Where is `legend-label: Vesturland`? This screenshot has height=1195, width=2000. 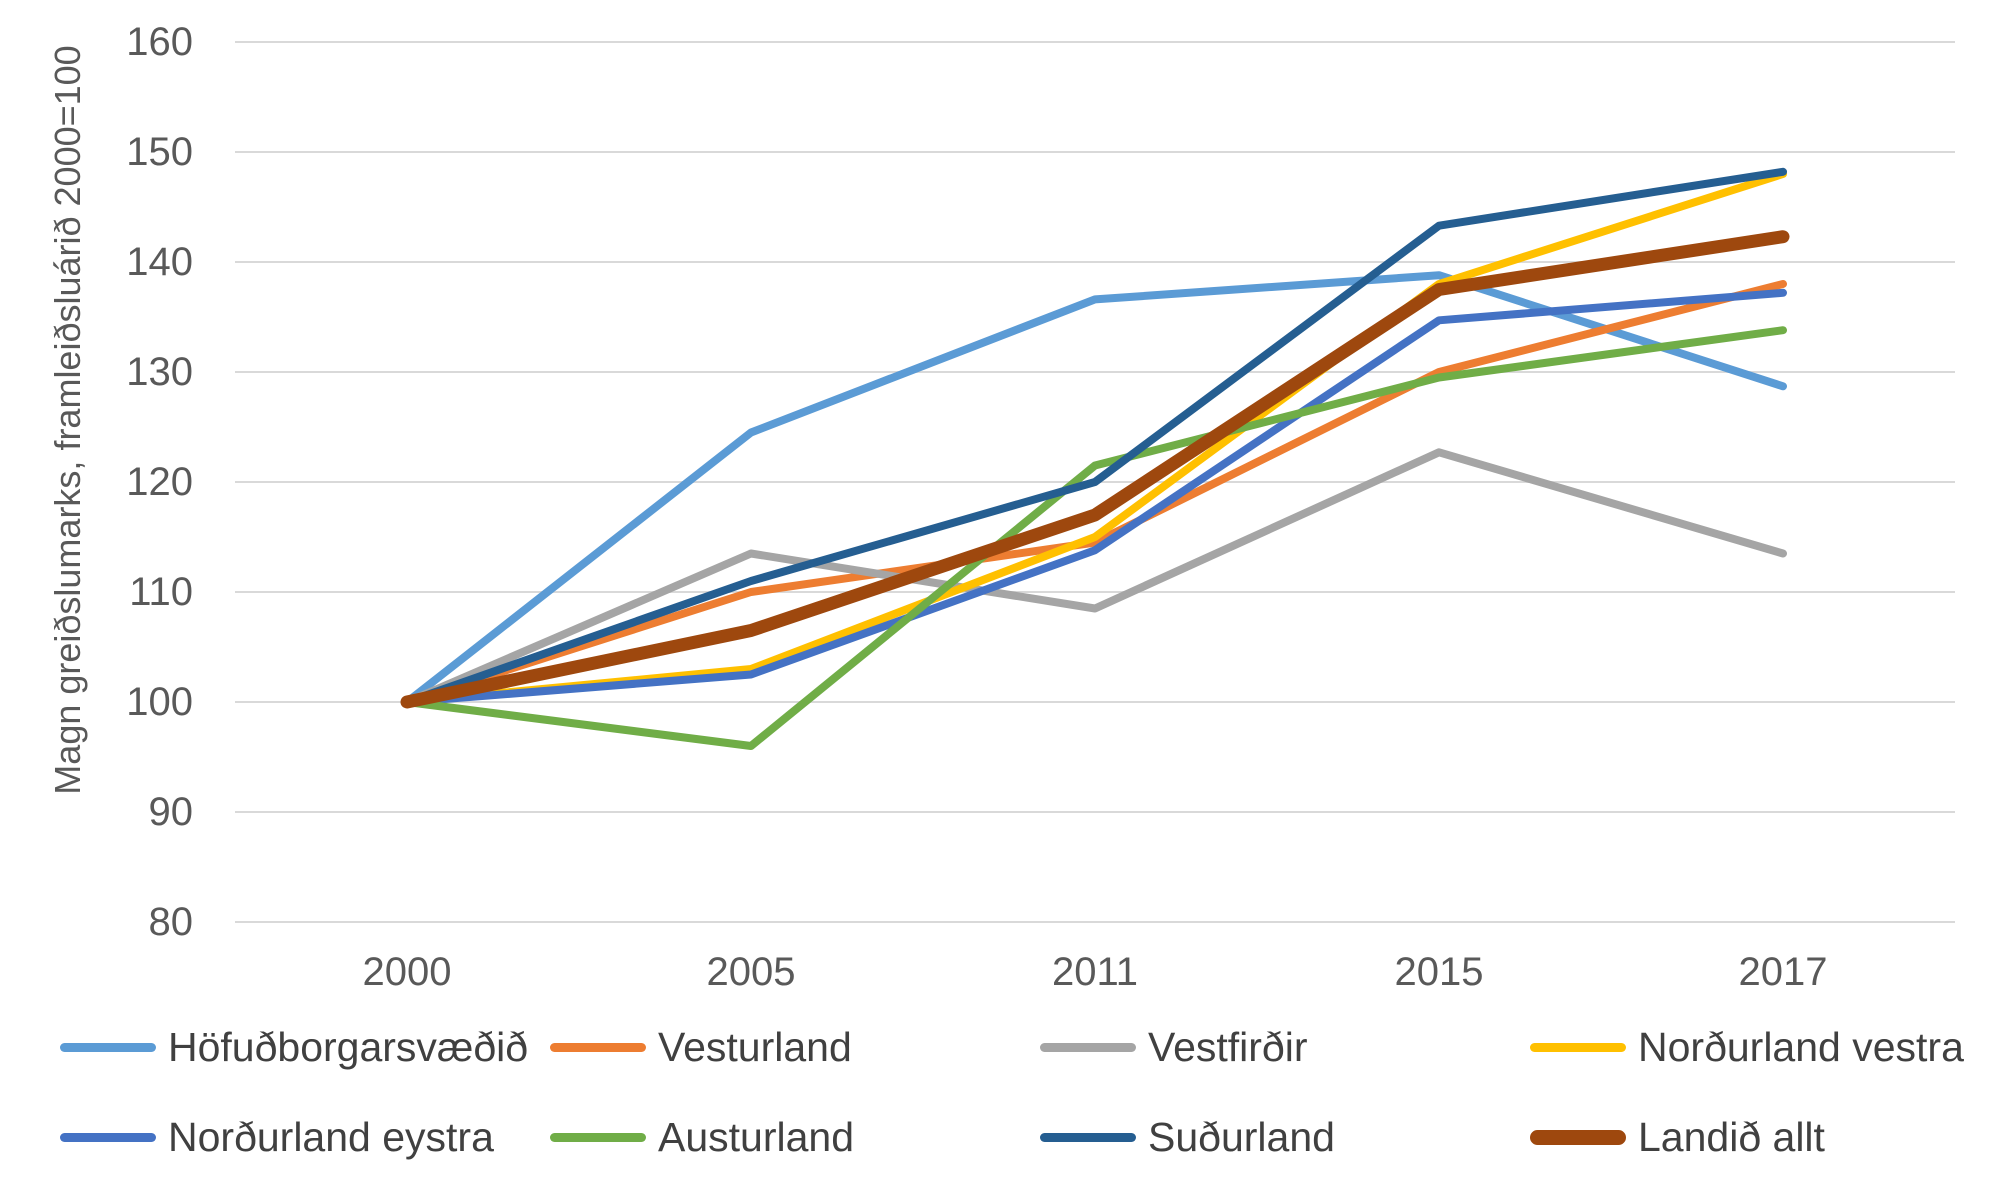
legend-label: Vesturland is located at coordinates (755, 1046).